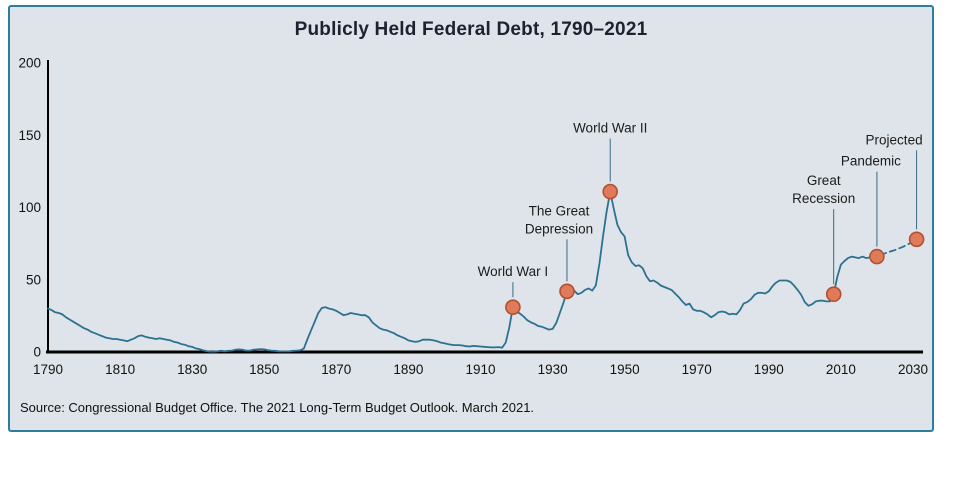 The width and height of the screenshot is (975, 482). Describe the element at coordinates (833, 294) in the screenshot. I see `event-marker-great-recession` at that location.